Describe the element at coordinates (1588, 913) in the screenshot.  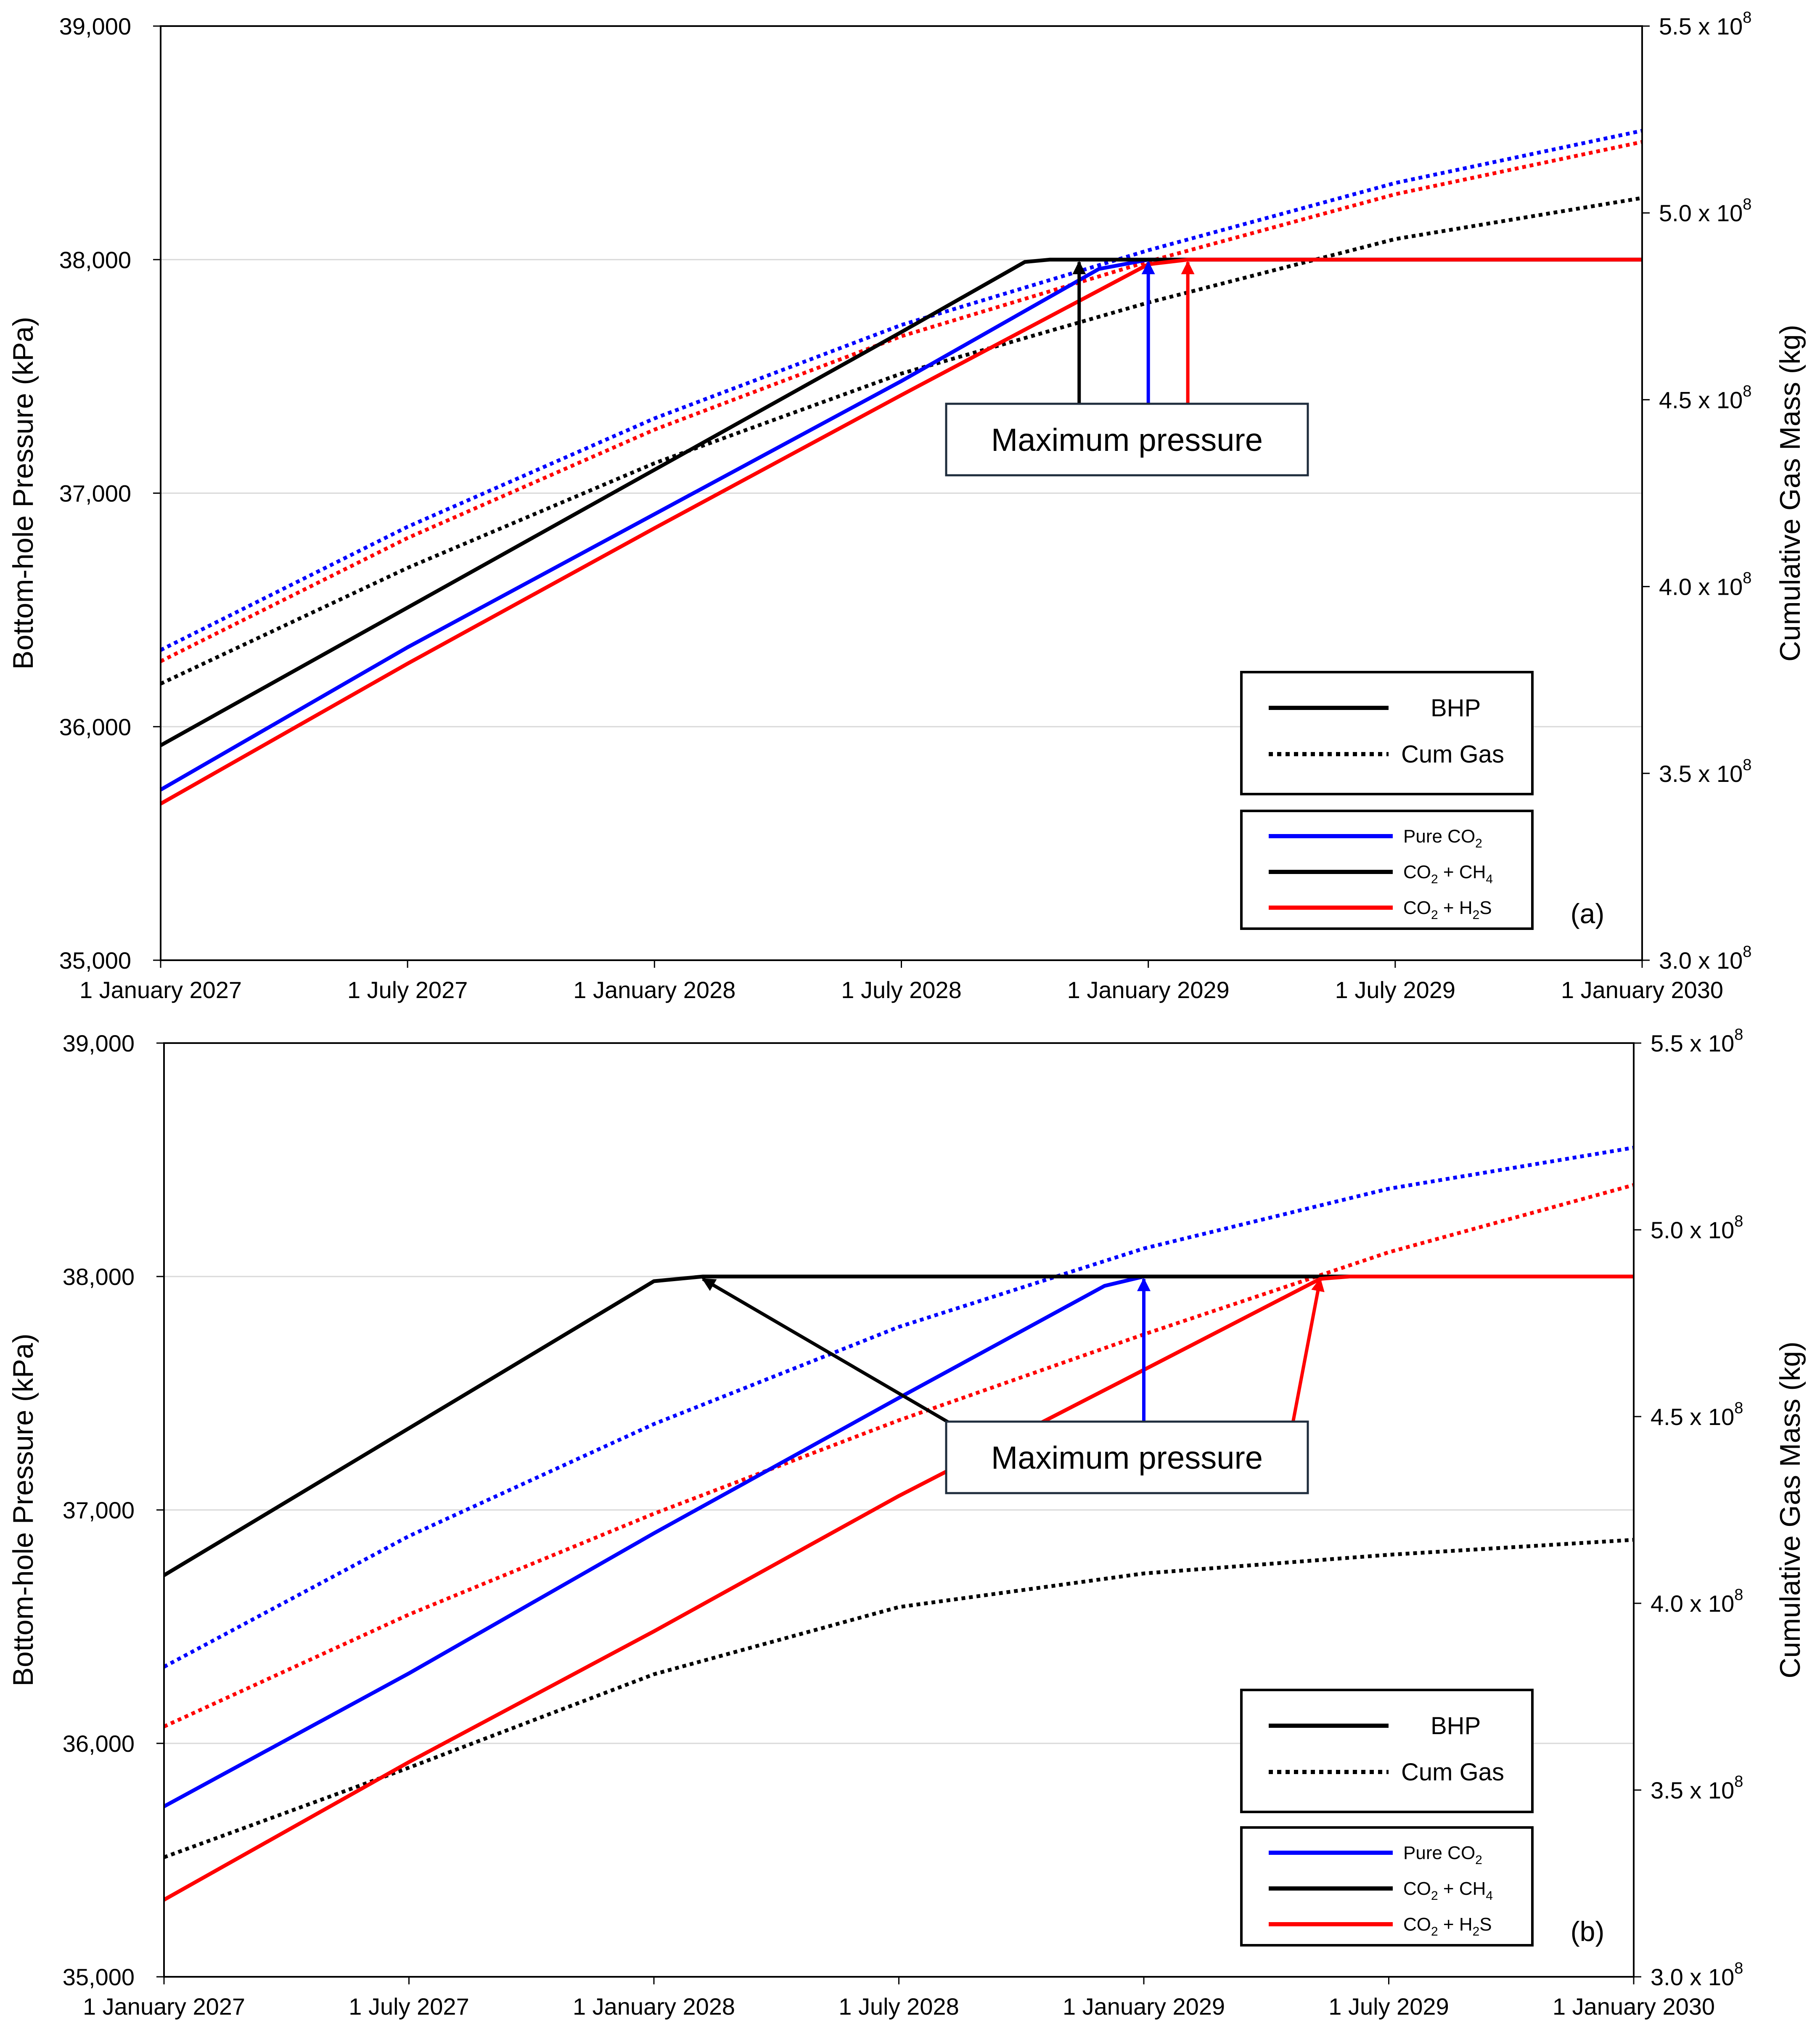
I see `panel-label: (a)` at that location.